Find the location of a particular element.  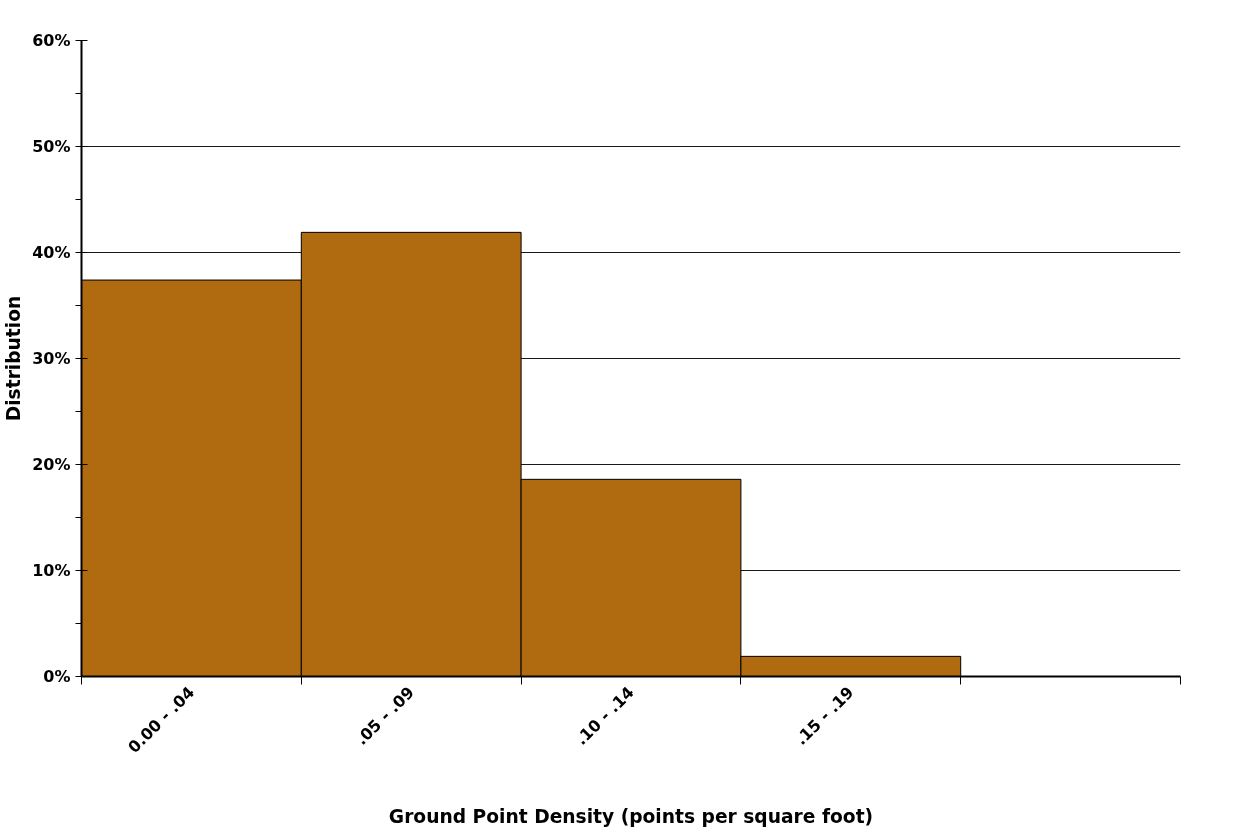

y-axis-title: Distribution is located at coordinates (14, 358).